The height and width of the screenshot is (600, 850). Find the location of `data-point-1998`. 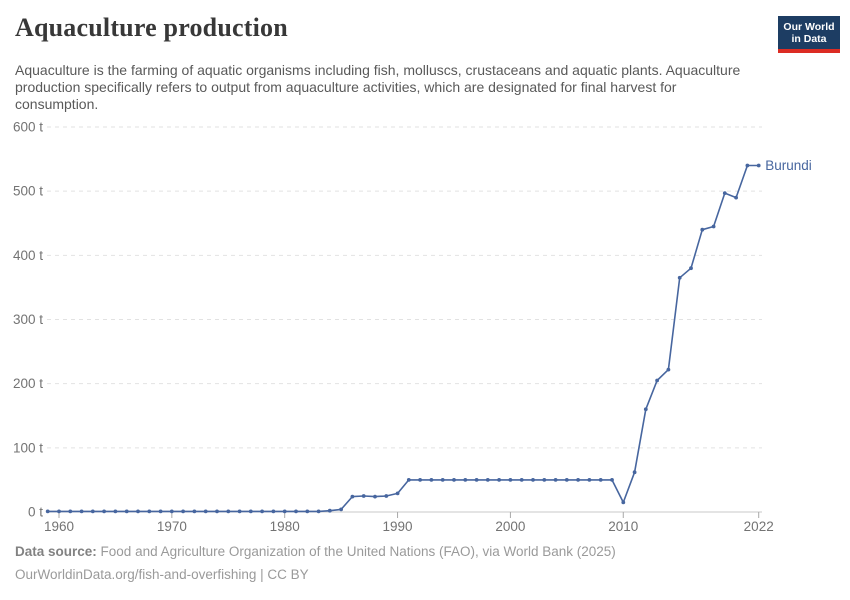

data-point-1998 is located at coordinates (487, 480).